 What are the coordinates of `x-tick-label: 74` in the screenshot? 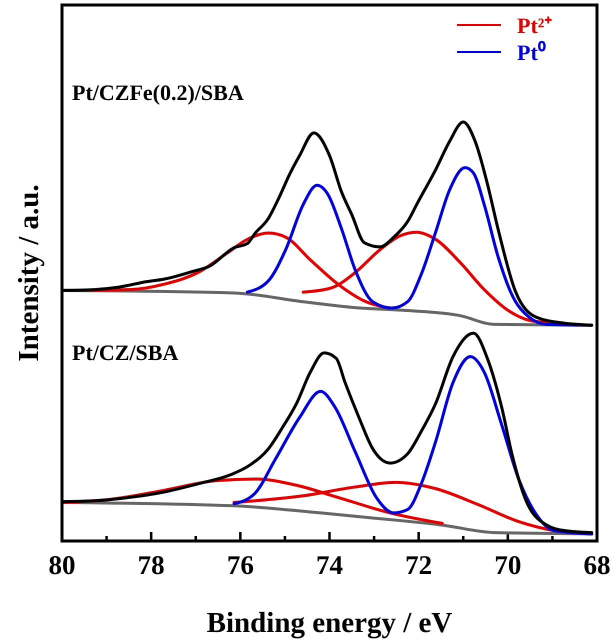 It's located at (329, 565).